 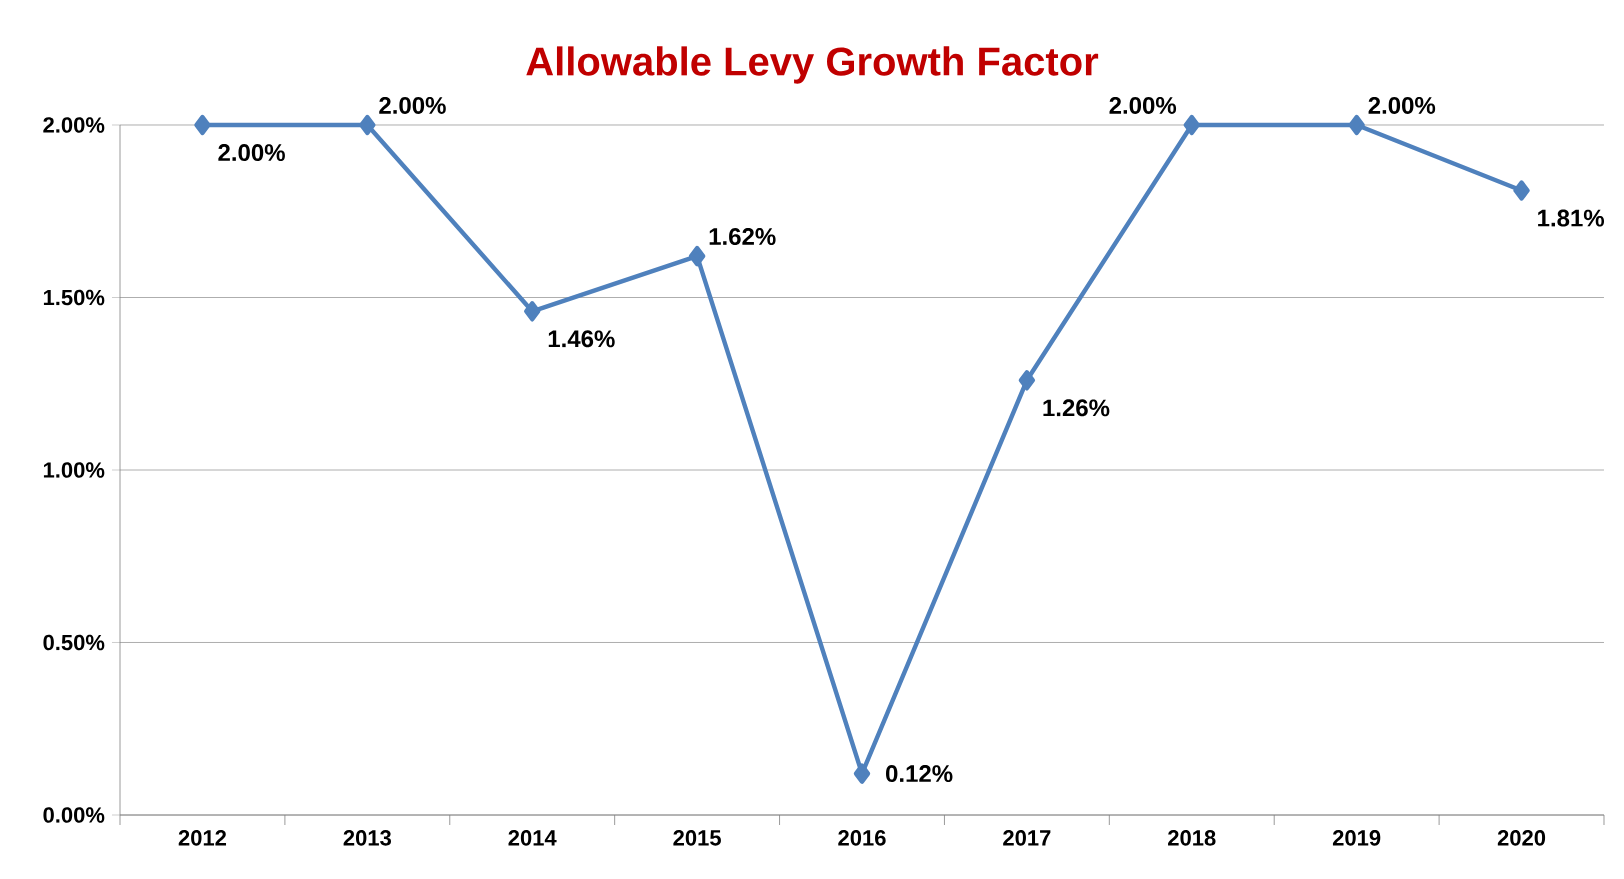 What do you see at coordinates (74, 815) in the screenshot?
I see `y-tick-label: 0.00%` at bounding box center [74, 815].